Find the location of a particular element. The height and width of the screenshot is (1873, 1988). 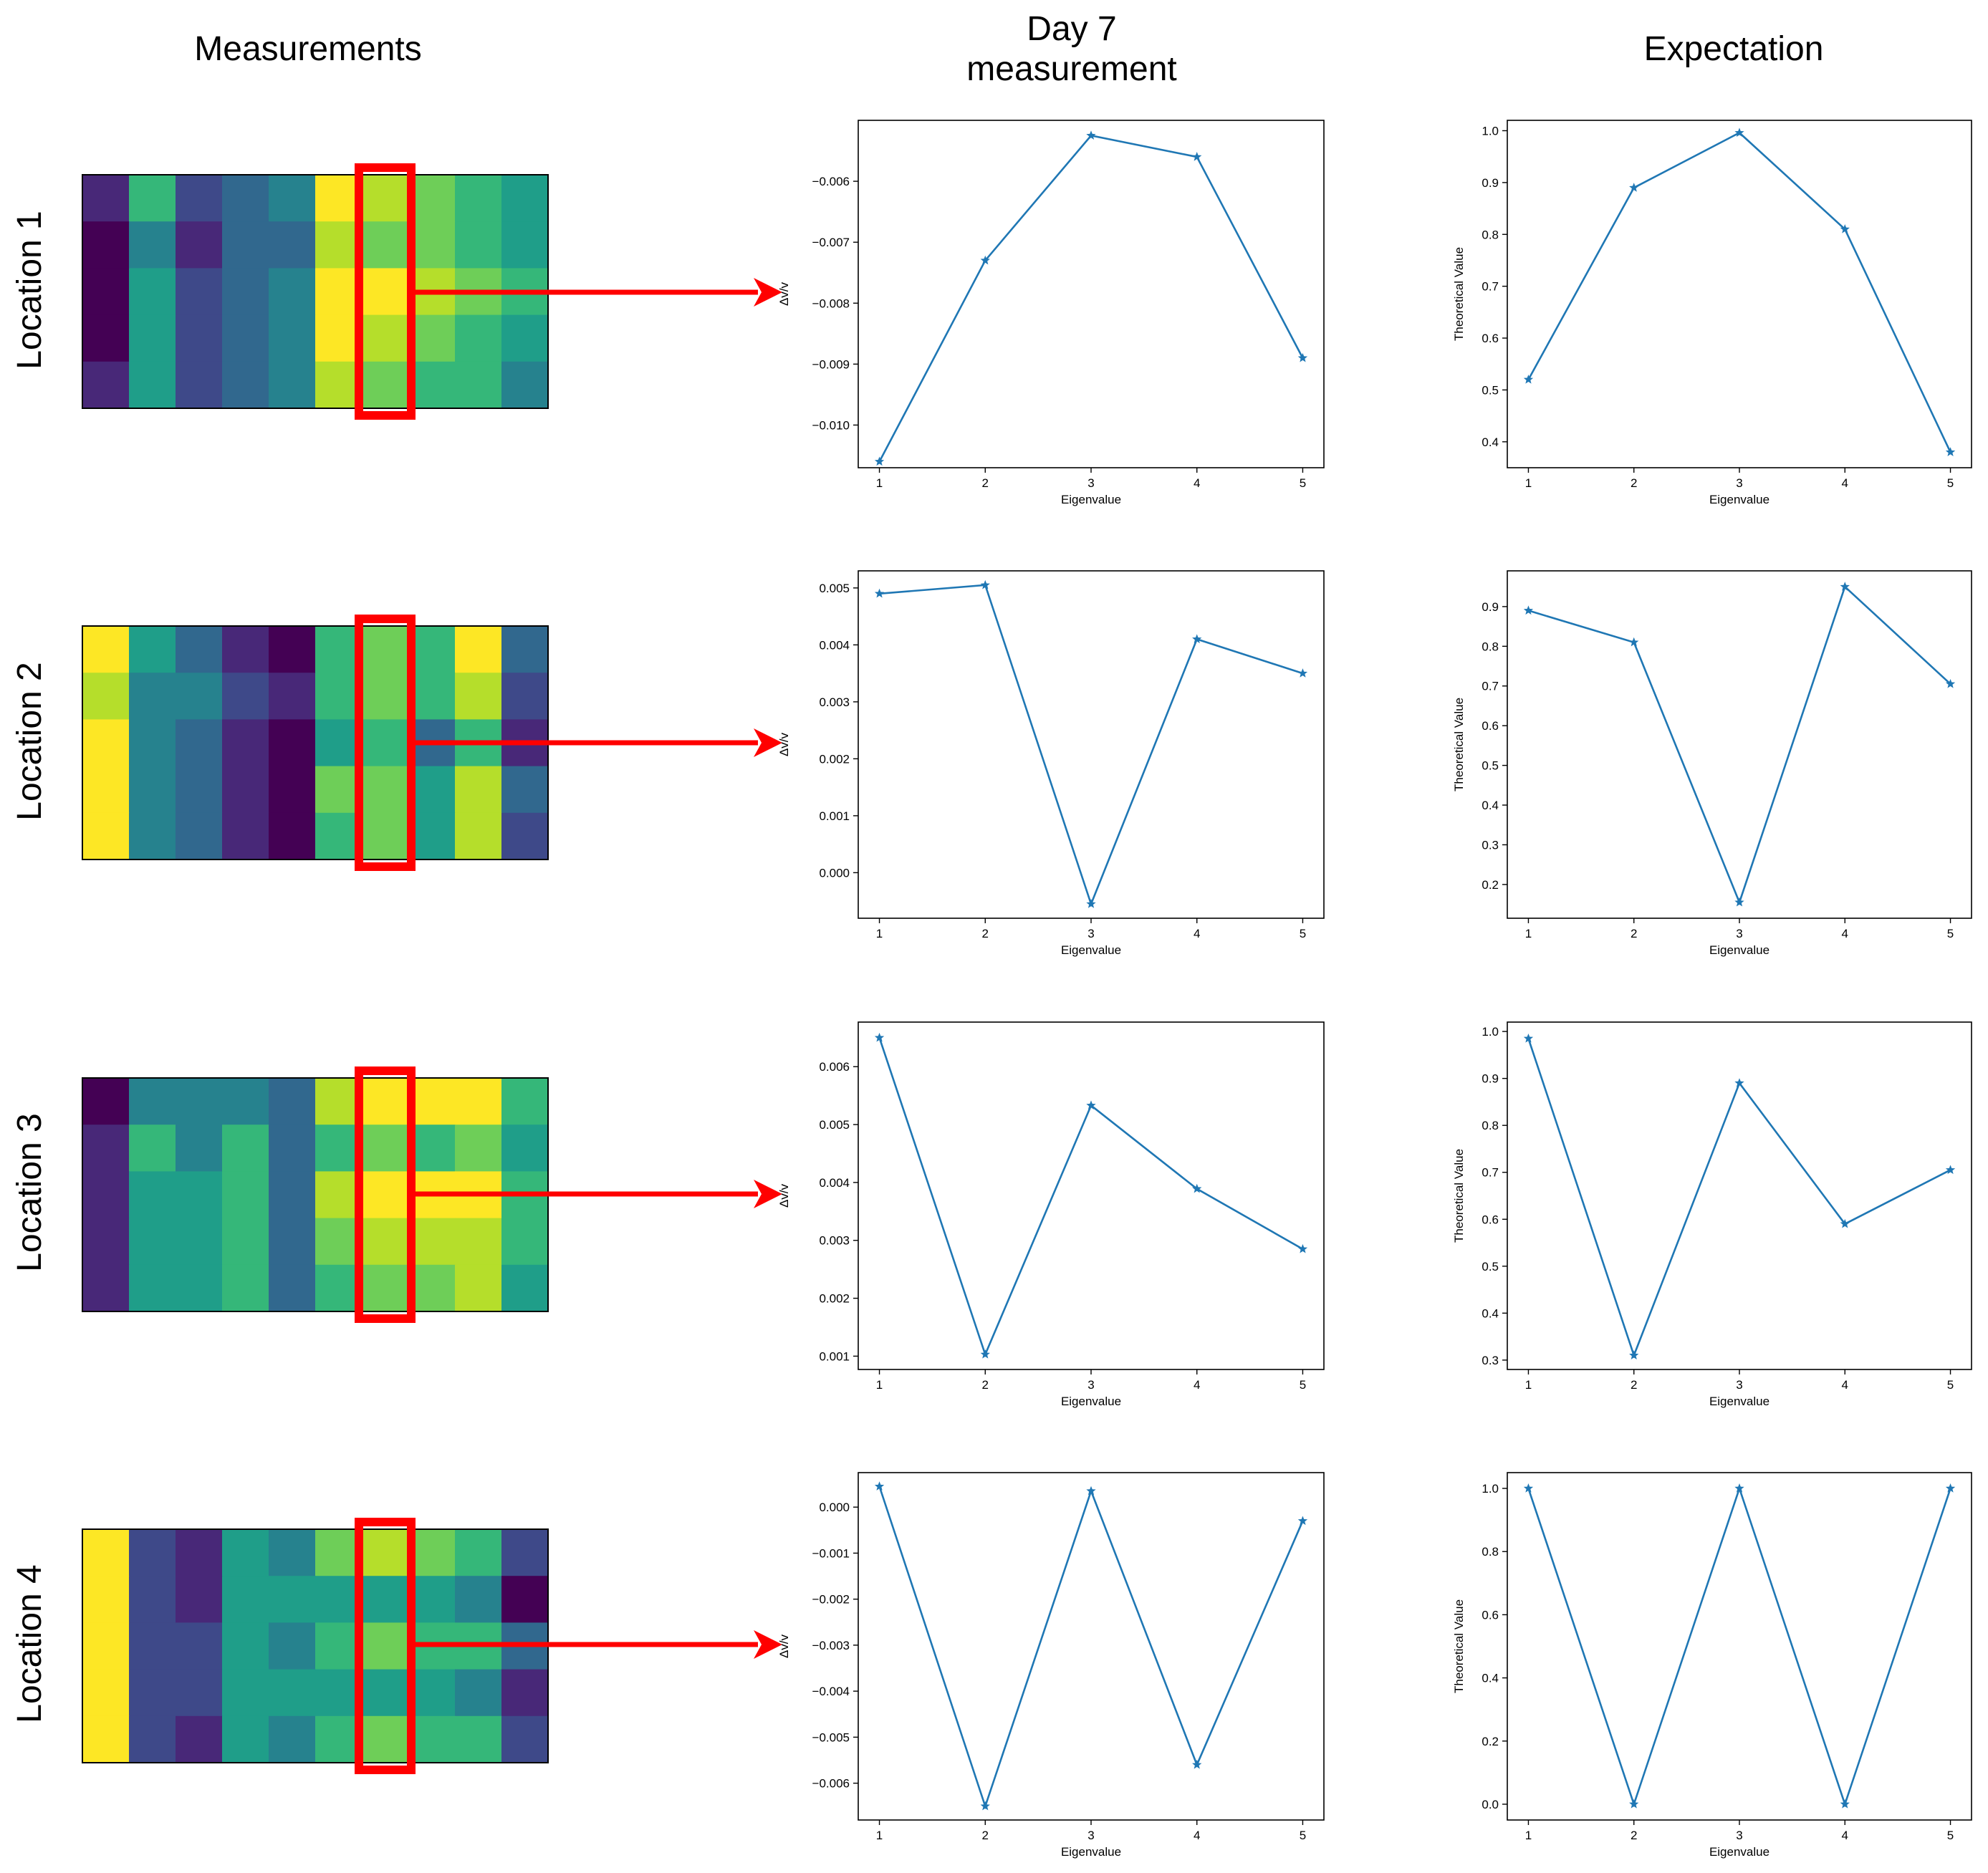

y-tick-label: 0.4 is located at coordinates (1490, 1313).